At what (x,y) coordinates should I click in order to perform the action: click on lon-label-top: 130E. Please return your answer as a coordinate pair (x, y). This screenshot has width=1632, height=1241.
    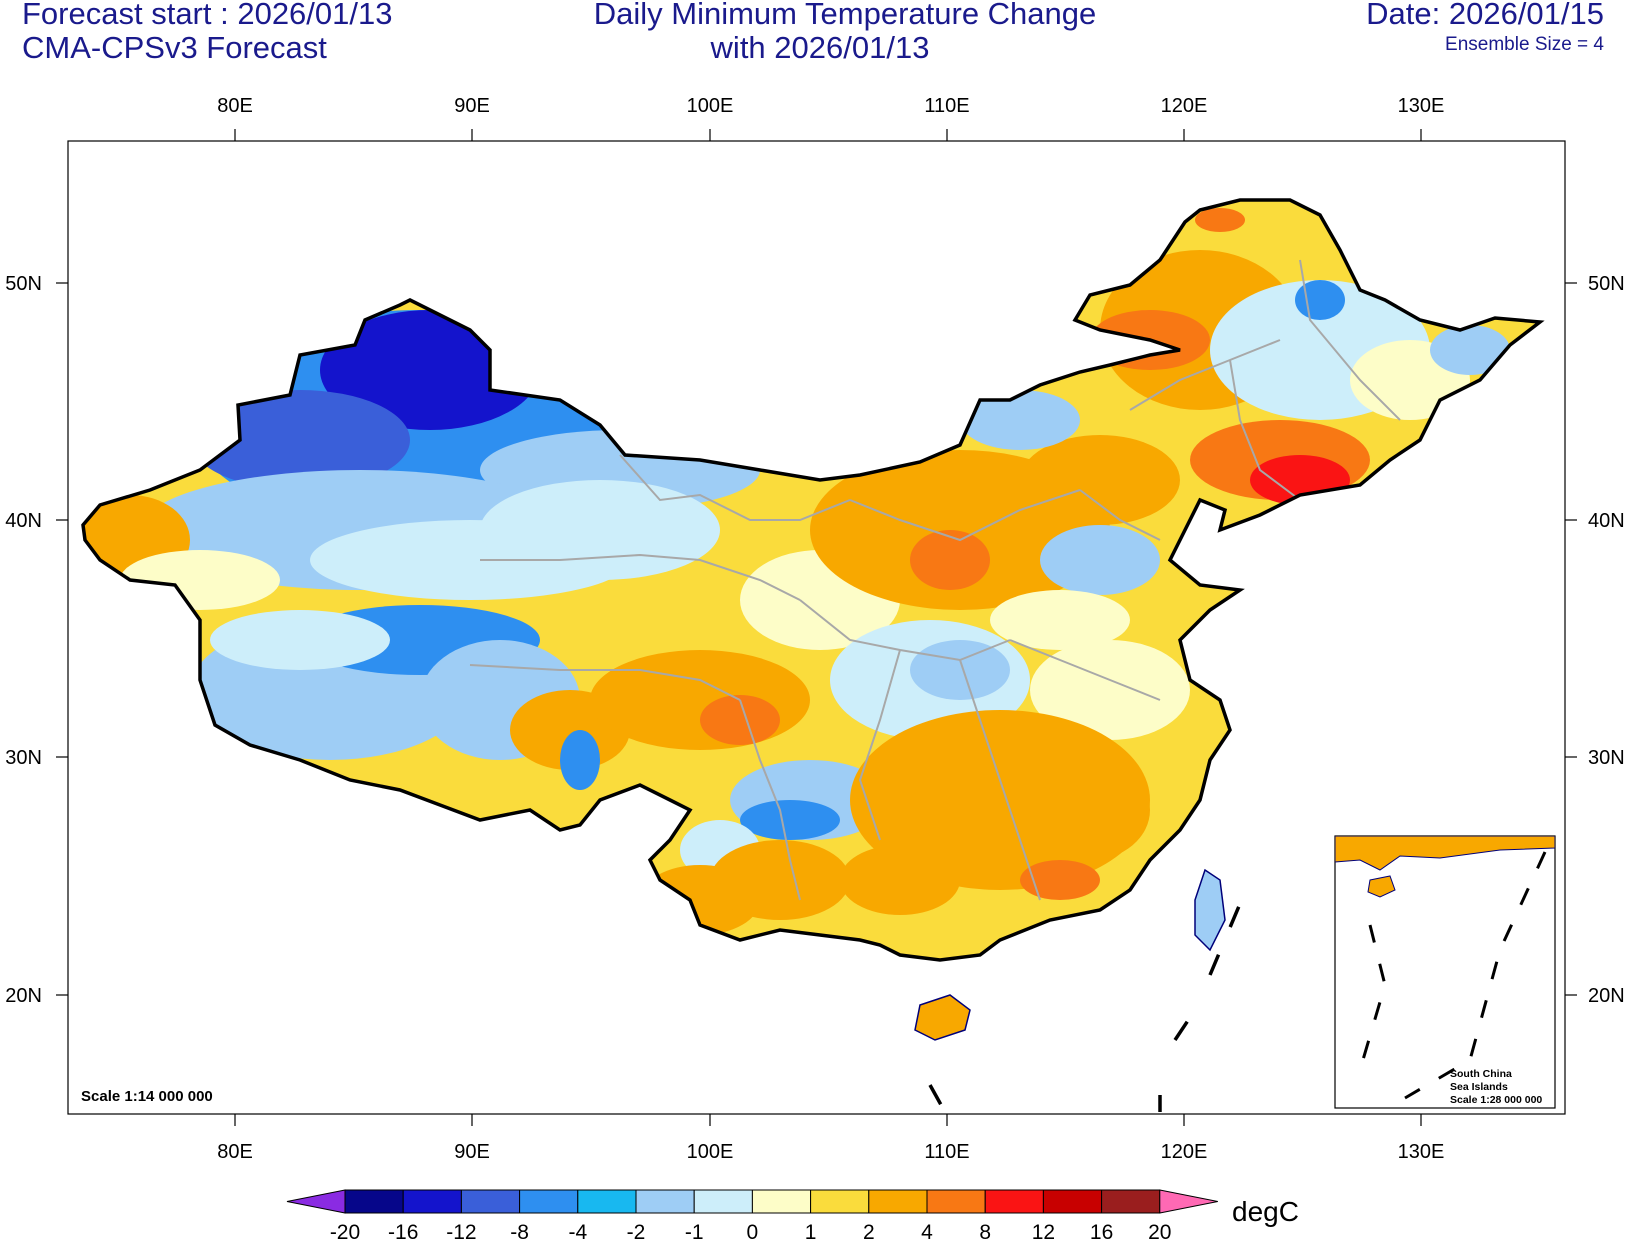
    Looking at the image, I should click on (1421, 106).